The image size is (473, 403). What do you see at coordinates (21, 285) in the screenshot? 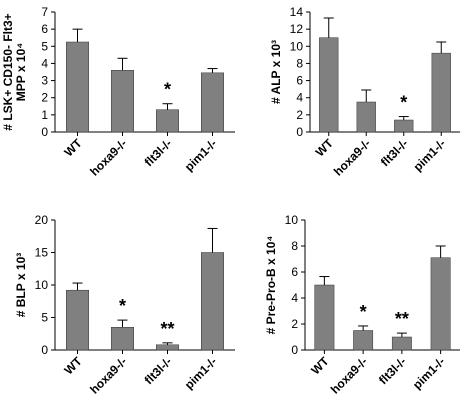
I see `y-axis-title: # BLP x 10³` at bounding box center [21, 285].